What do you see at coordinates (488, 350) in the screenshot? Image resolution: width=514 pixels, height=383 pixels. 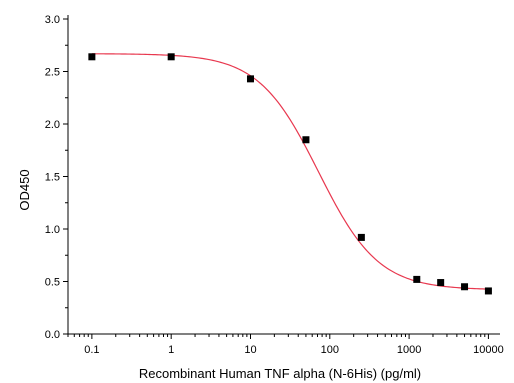 I see `x-tick-label: 10000` at bounding box center [488, 350].